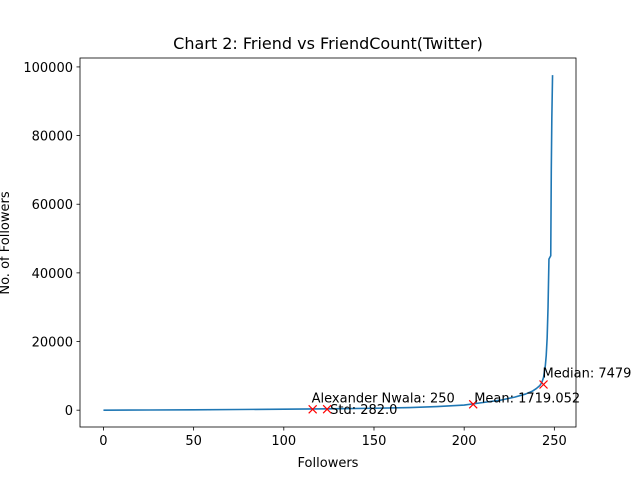 Image resolution: width=640 pixels, height=480 pixels. Describe the element at coordinates (52, 137) in the screenshot. I see `y-tick-label: 80000` at that location.